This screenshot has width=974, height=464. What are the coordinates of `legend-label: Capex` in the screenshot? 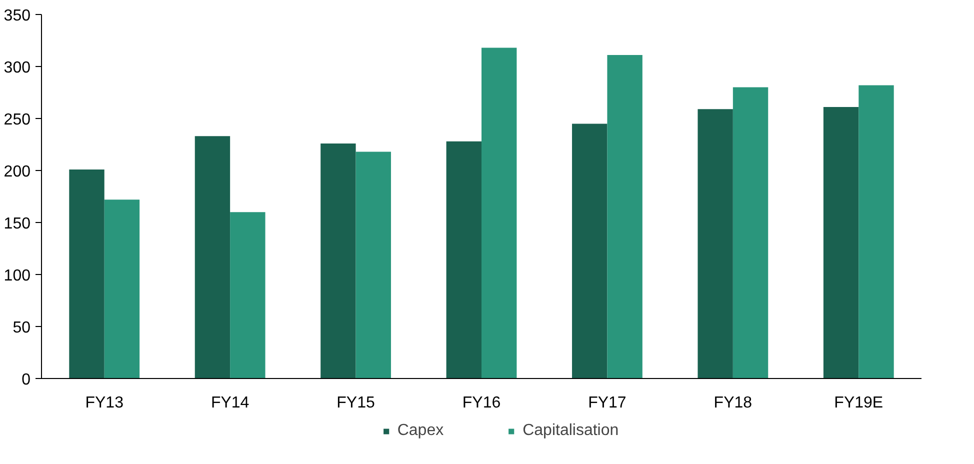 It's located at (420, 431).